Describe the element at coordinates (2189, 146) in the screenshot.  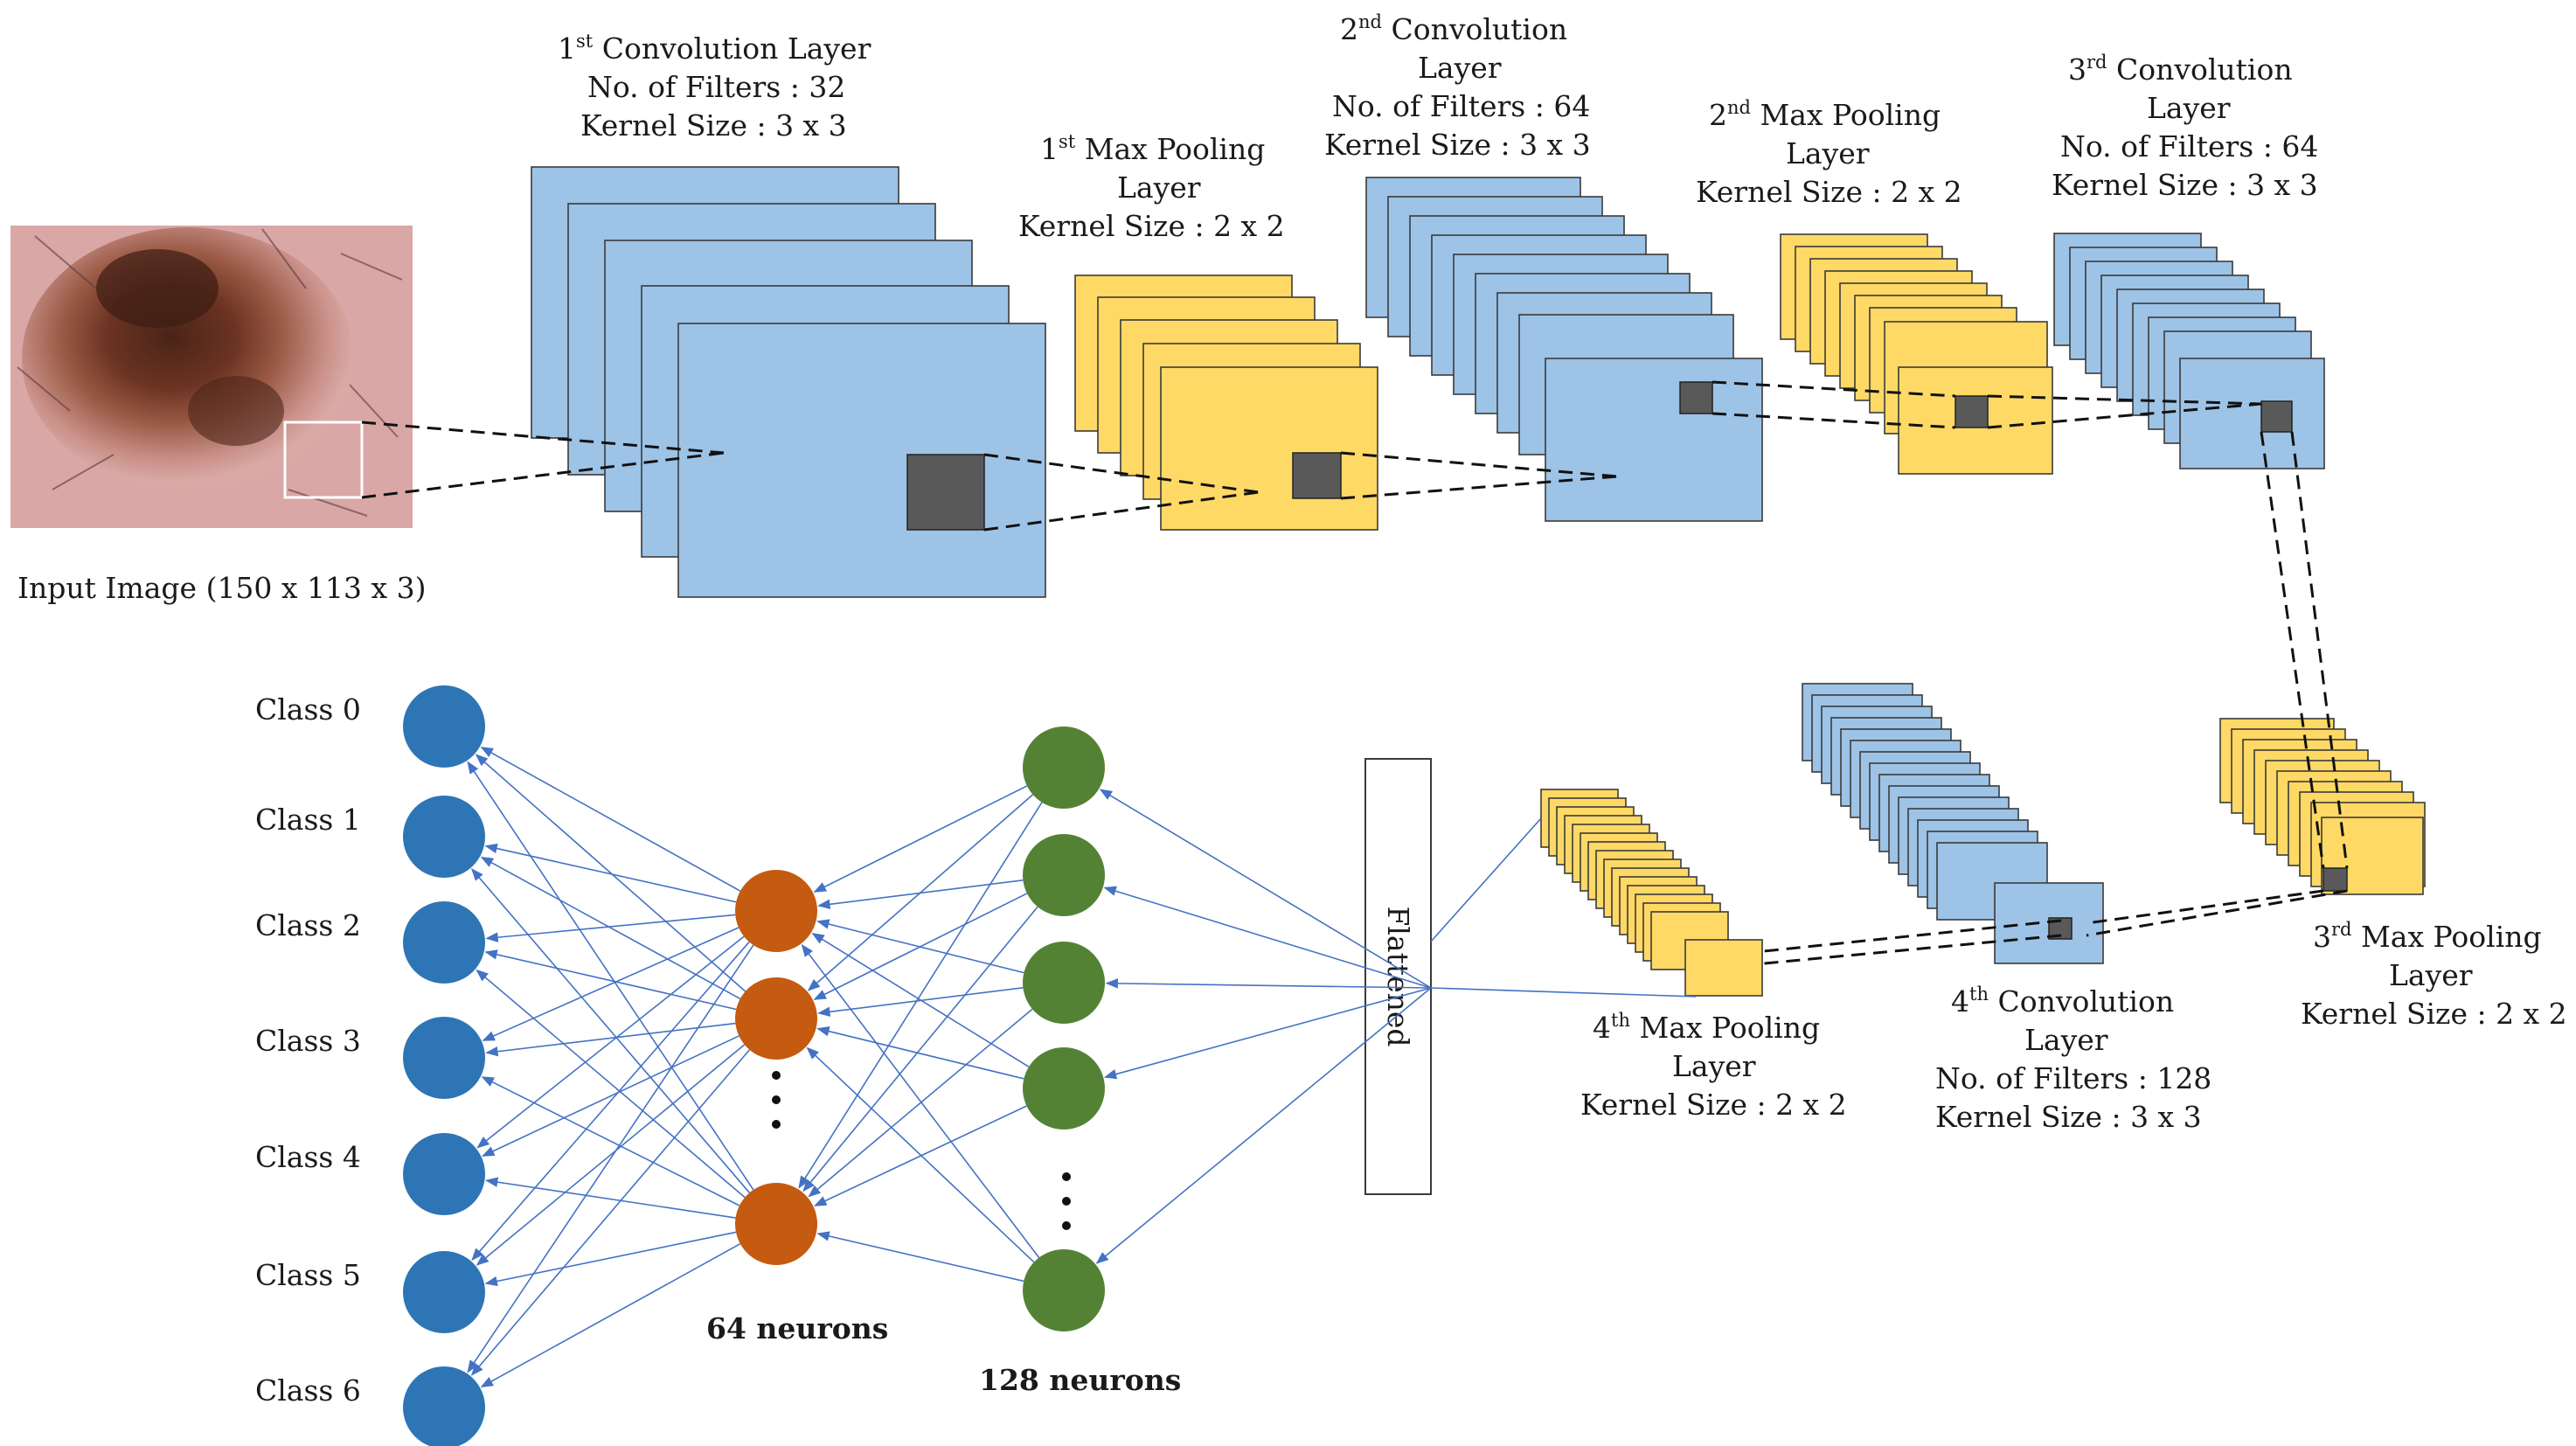
I see `conv3-filters: No. of Filters : 64` at that location.